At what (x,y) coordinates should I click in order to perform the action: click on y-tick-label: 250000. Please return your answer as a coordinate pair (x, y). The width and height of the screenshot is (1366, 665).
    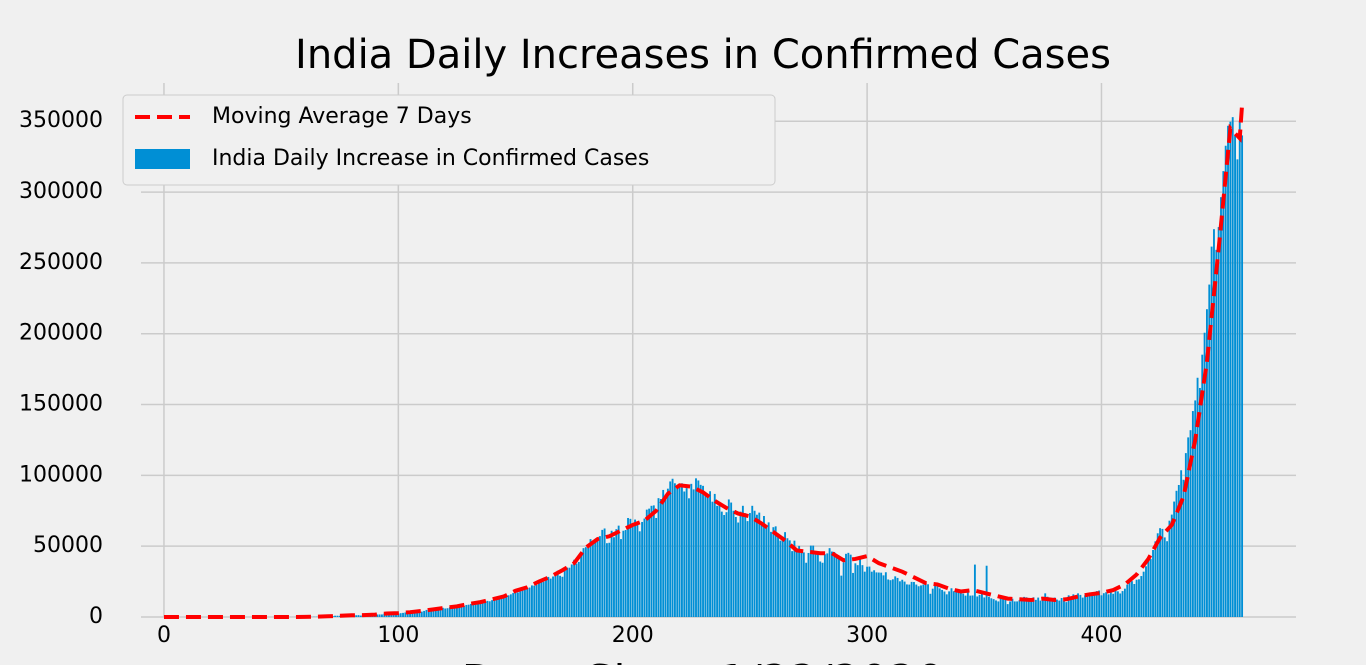
    Looking at the image, I should click on (61, 262).